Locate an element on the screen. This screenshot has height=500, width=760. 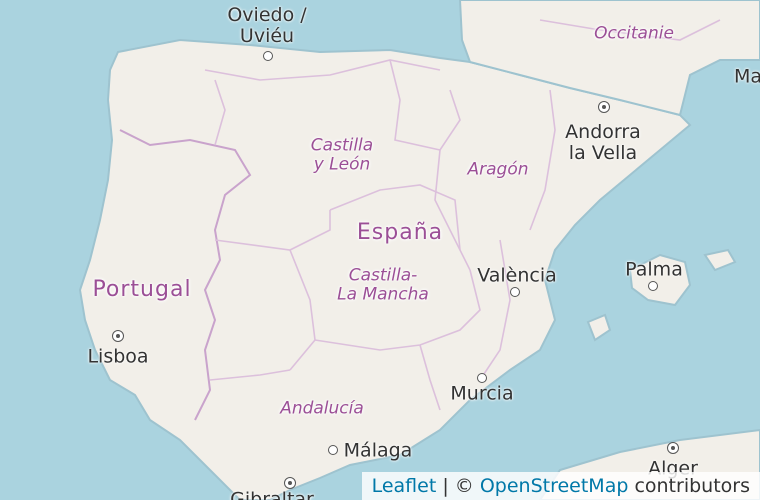
andorra-label: Andorra la Vella is located at coordinates (603, 142).